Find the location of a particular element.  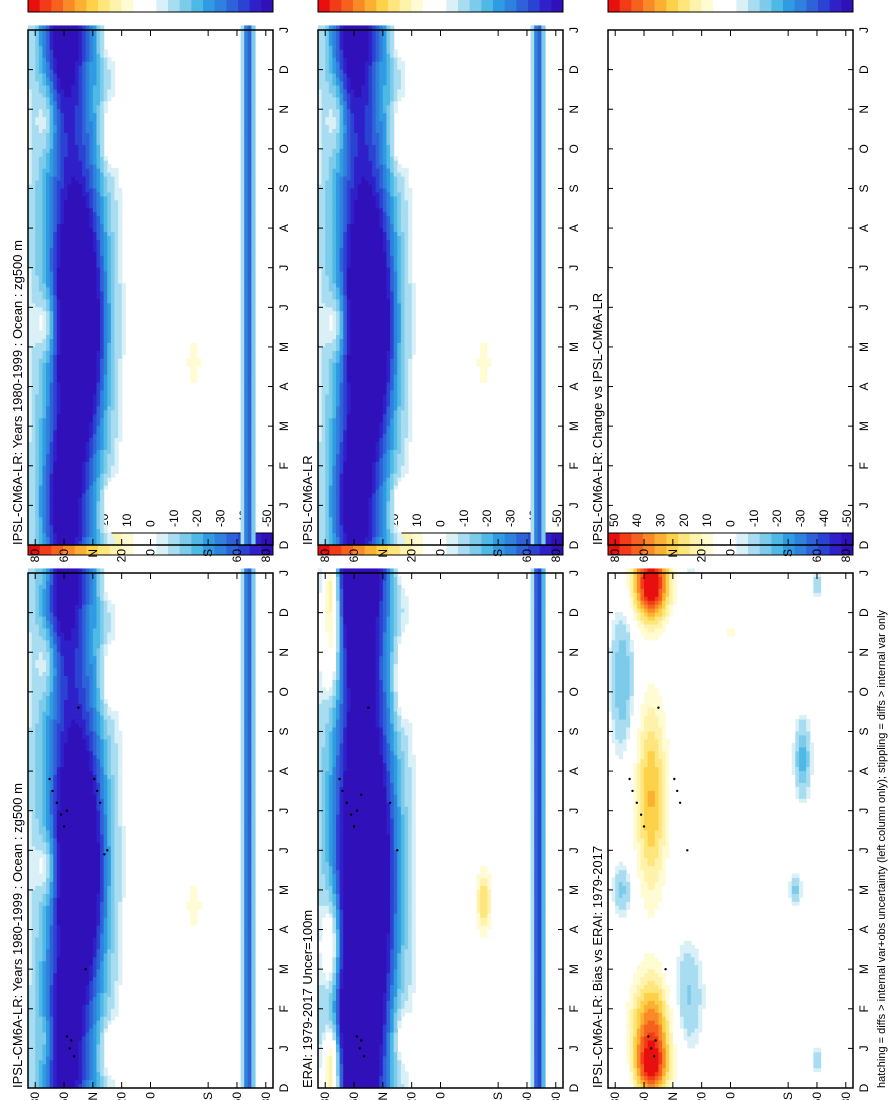

month-label: J is located at coordinates (284, 573).